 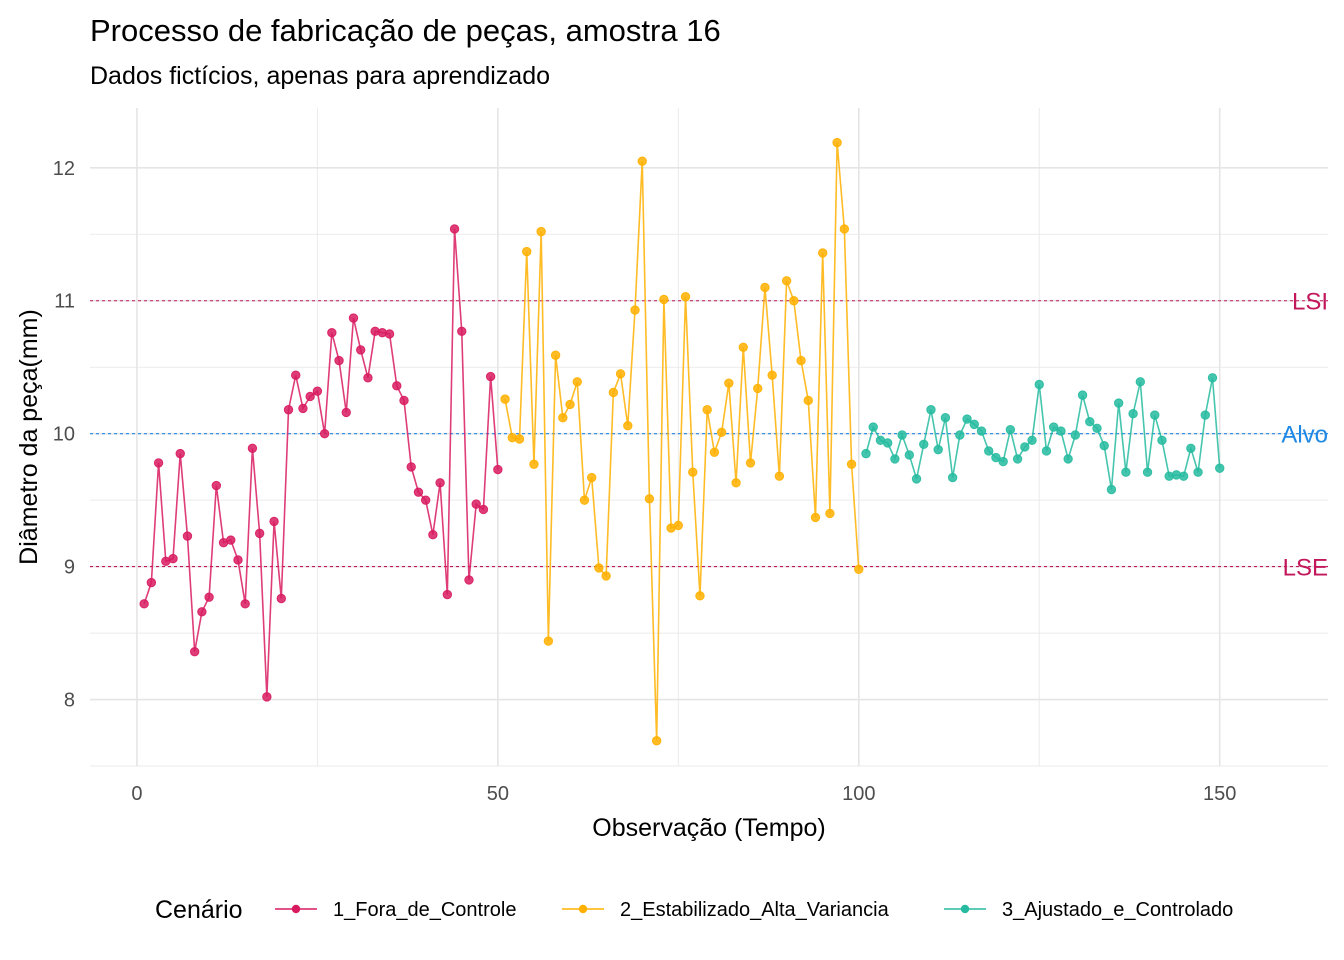 I want to click on y-tick-label: 9, so click(x=69, y=568).